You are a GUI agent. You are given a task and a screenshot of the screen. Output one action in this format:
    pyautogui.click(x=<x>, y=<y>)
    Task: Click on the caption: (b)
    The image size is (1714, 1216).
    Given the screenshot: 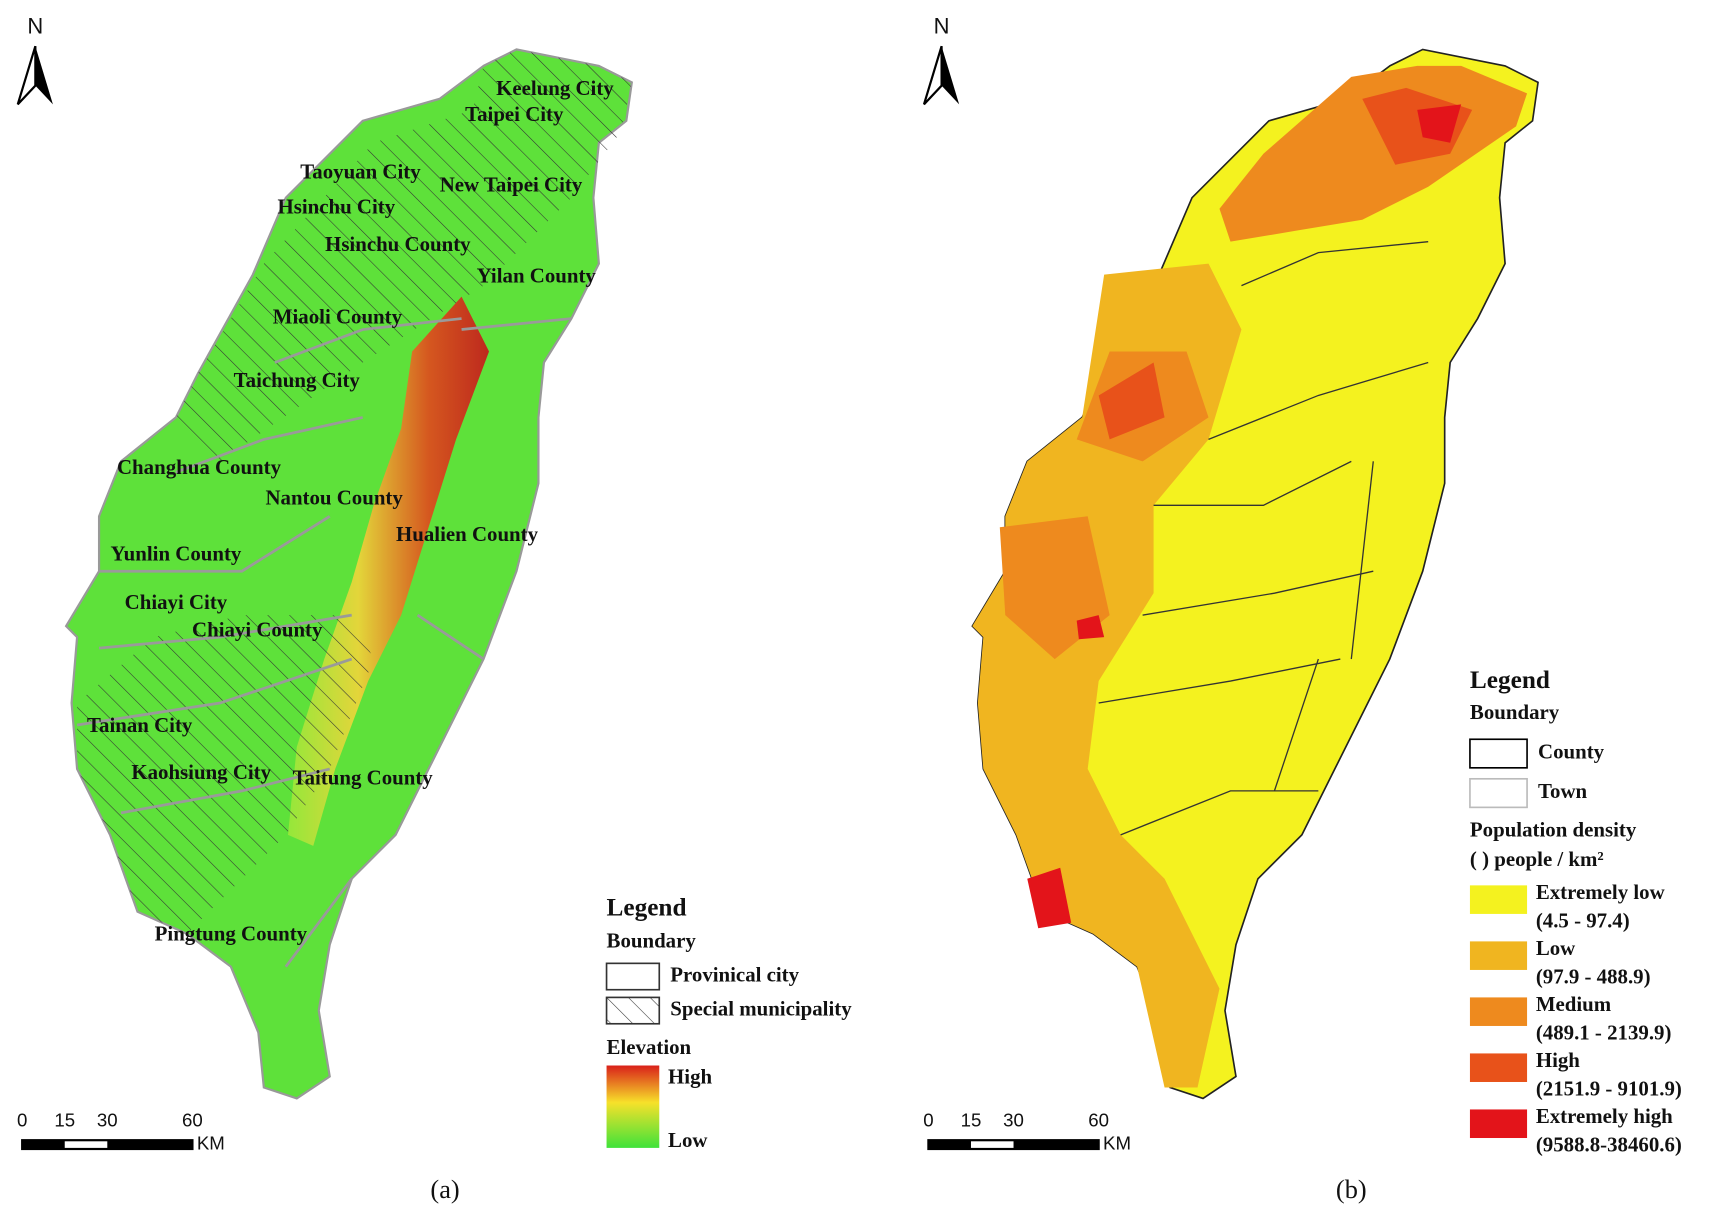 What is the action you would take?
    pyautogui.click(x=1351, y=1189)
    